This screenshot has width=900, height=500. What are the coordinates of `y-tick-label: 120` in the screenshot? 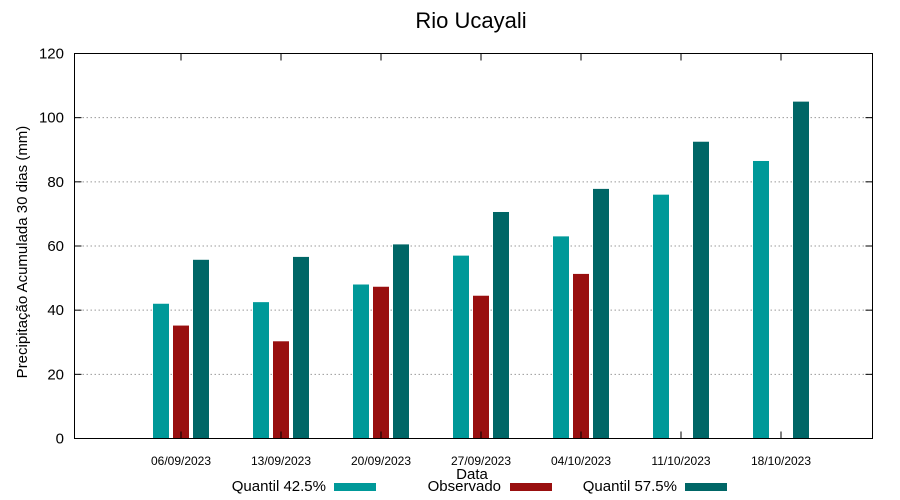 It's located at (51, 54).